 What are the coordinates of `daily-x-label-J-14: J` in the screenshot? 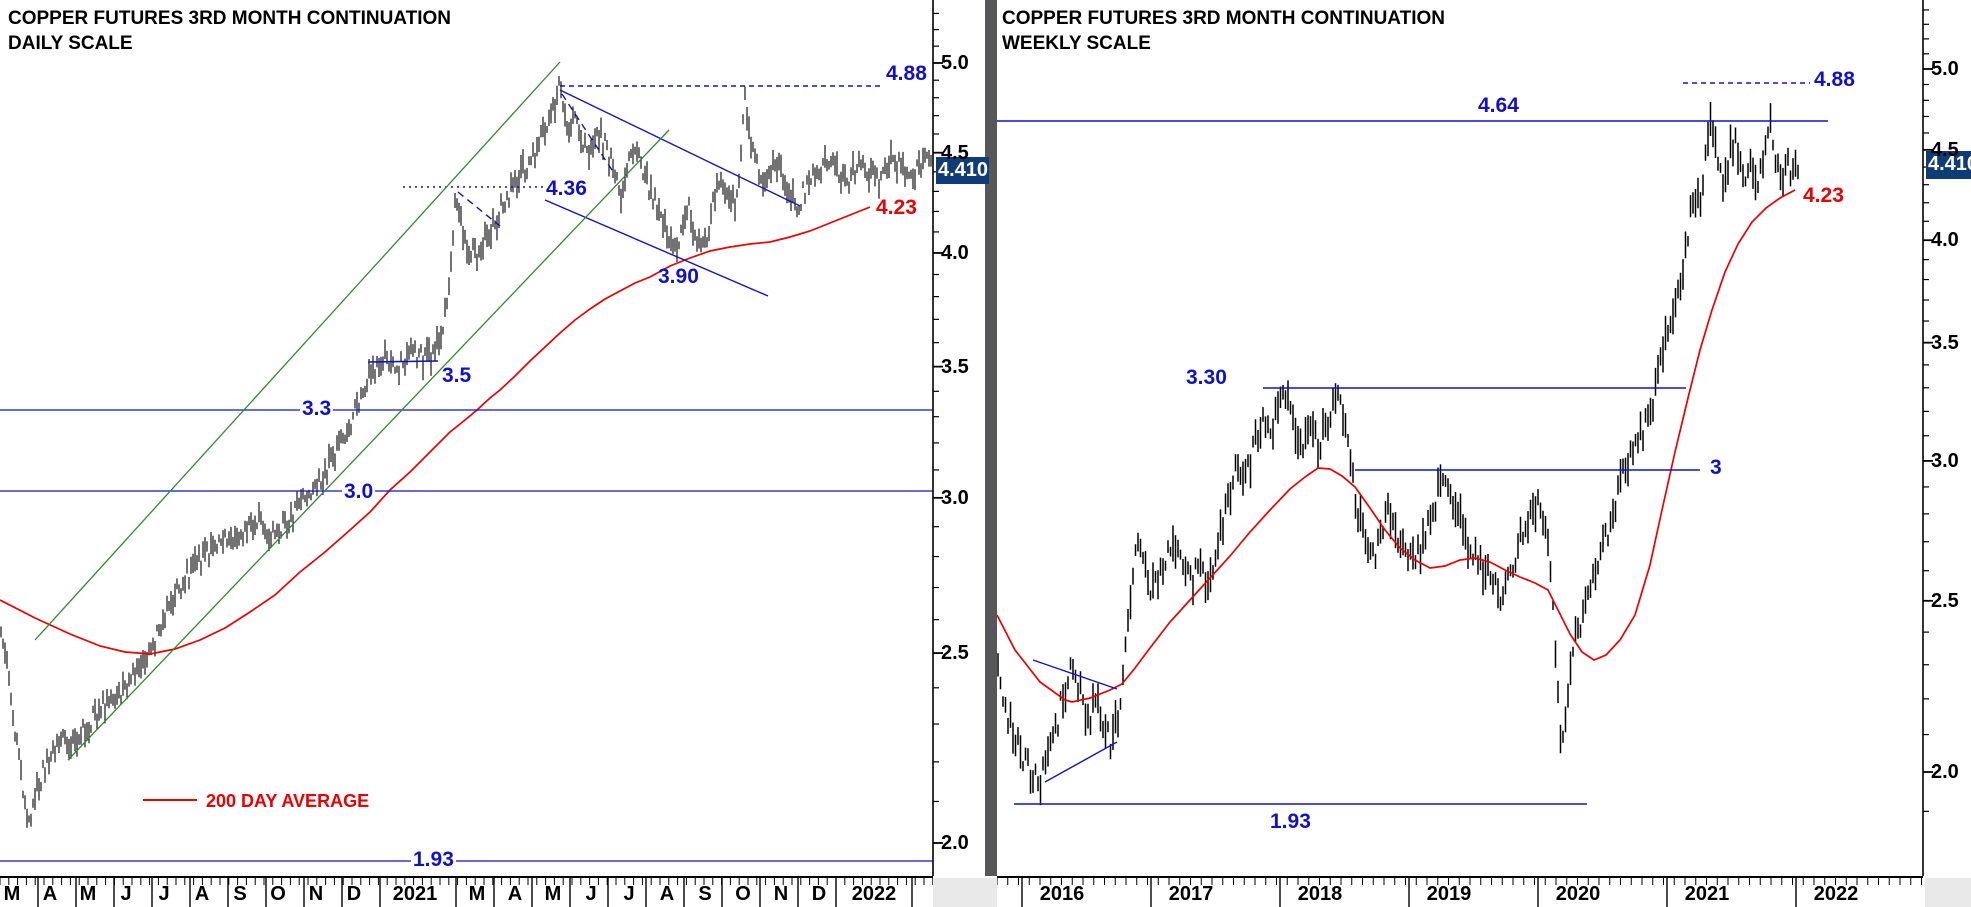 It's located at (591, 894).